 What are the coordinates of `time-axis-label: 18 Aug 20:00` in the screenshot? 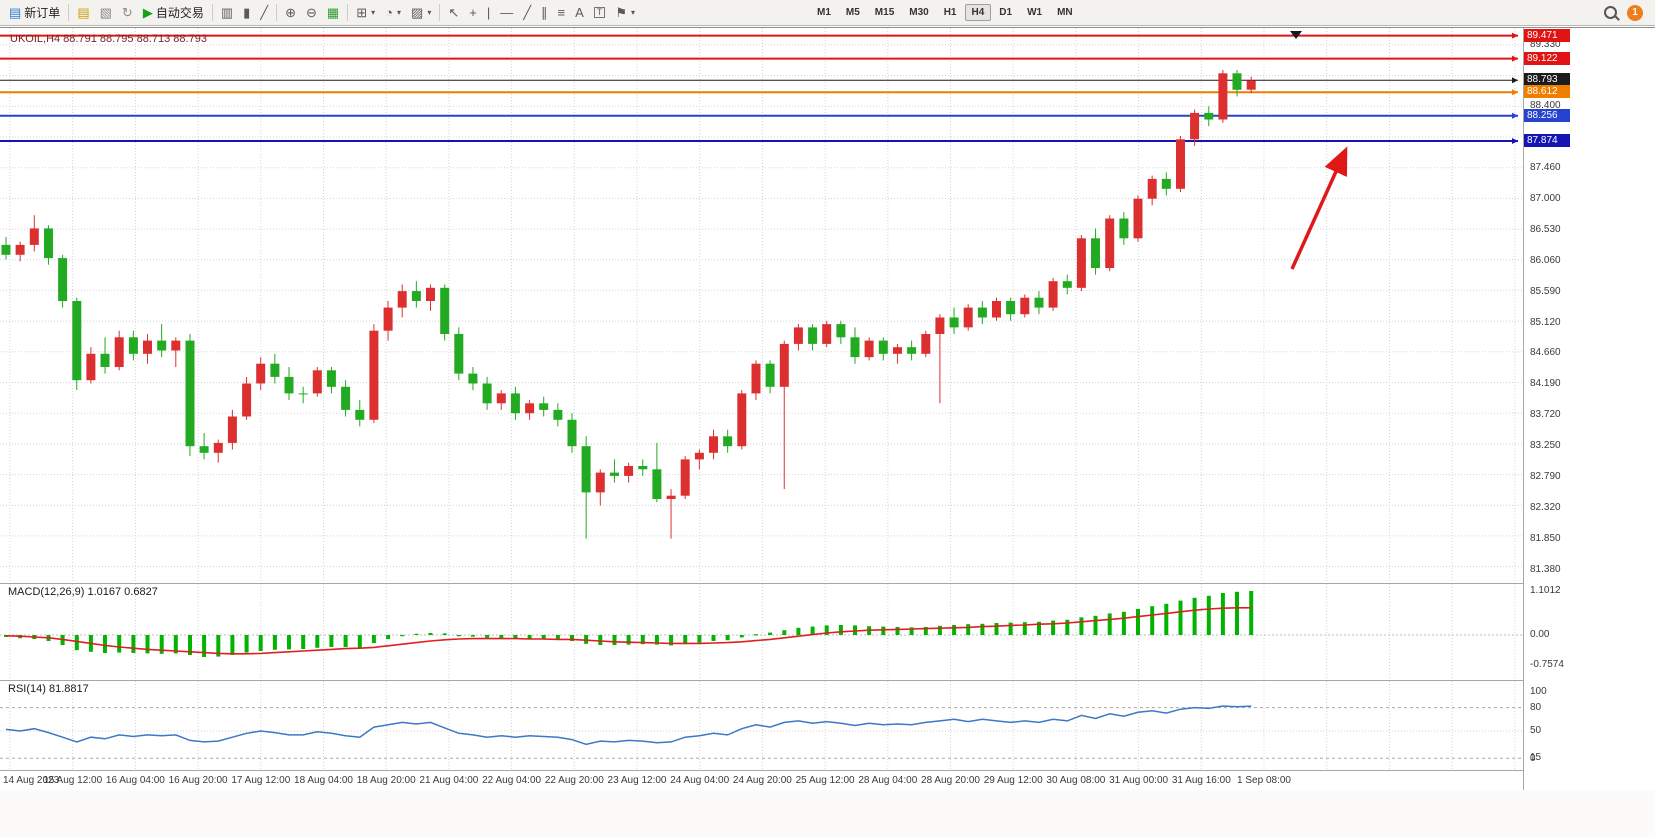 It's located at (386, 780).